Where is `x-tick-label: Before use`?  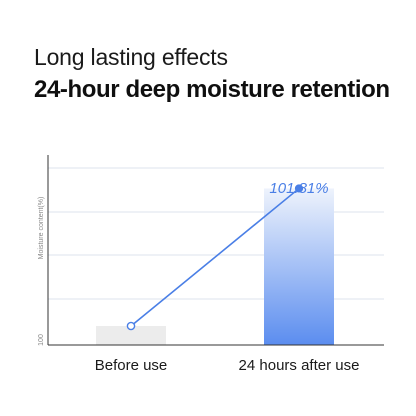 x-tick-label: Before use is located at coordinates (131, 365).